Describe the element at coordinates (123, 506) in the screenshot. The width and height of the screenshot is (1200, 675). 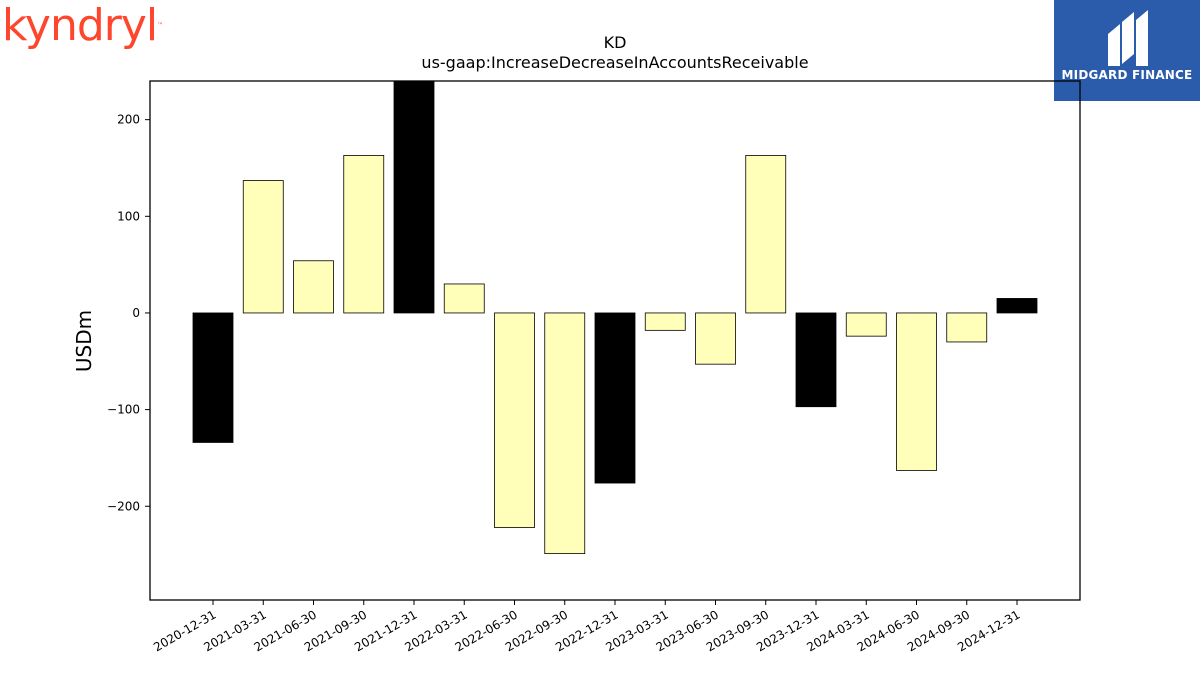
I see `y-tick-label: −200` at that location.